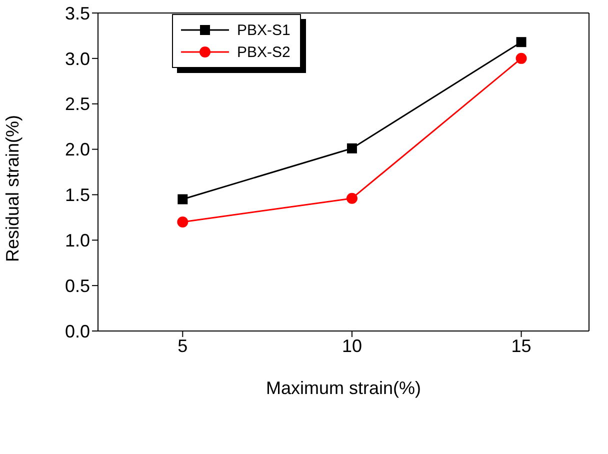 The height and width of the screenshot is (454, 608). I want to click on y-axis-title: Residual strain(%), so click(12, 188).